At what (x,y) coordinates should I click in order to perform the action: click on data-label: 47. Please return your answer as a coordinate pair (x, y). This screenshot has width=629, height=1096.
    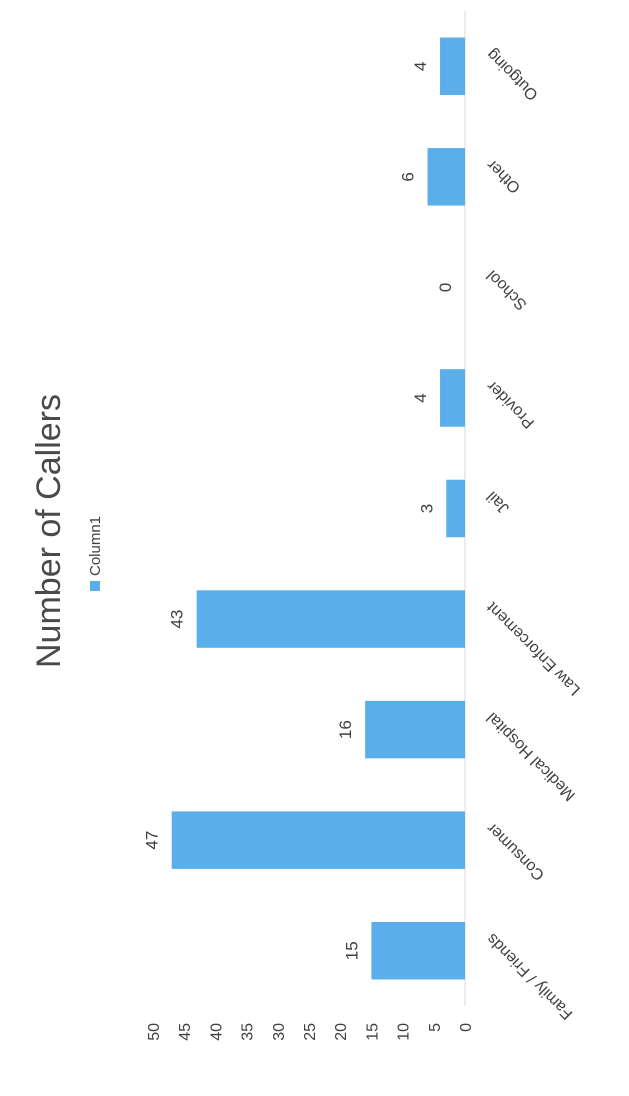
    Looking at the image, I should click on (152, 840).